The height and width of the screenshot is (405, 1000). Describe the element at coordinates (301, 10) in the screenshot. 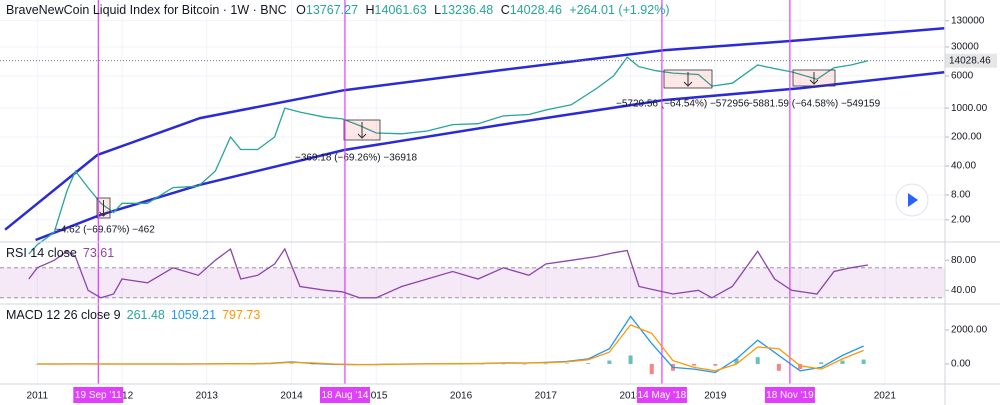

I see `ohlc-label: O` at that location.